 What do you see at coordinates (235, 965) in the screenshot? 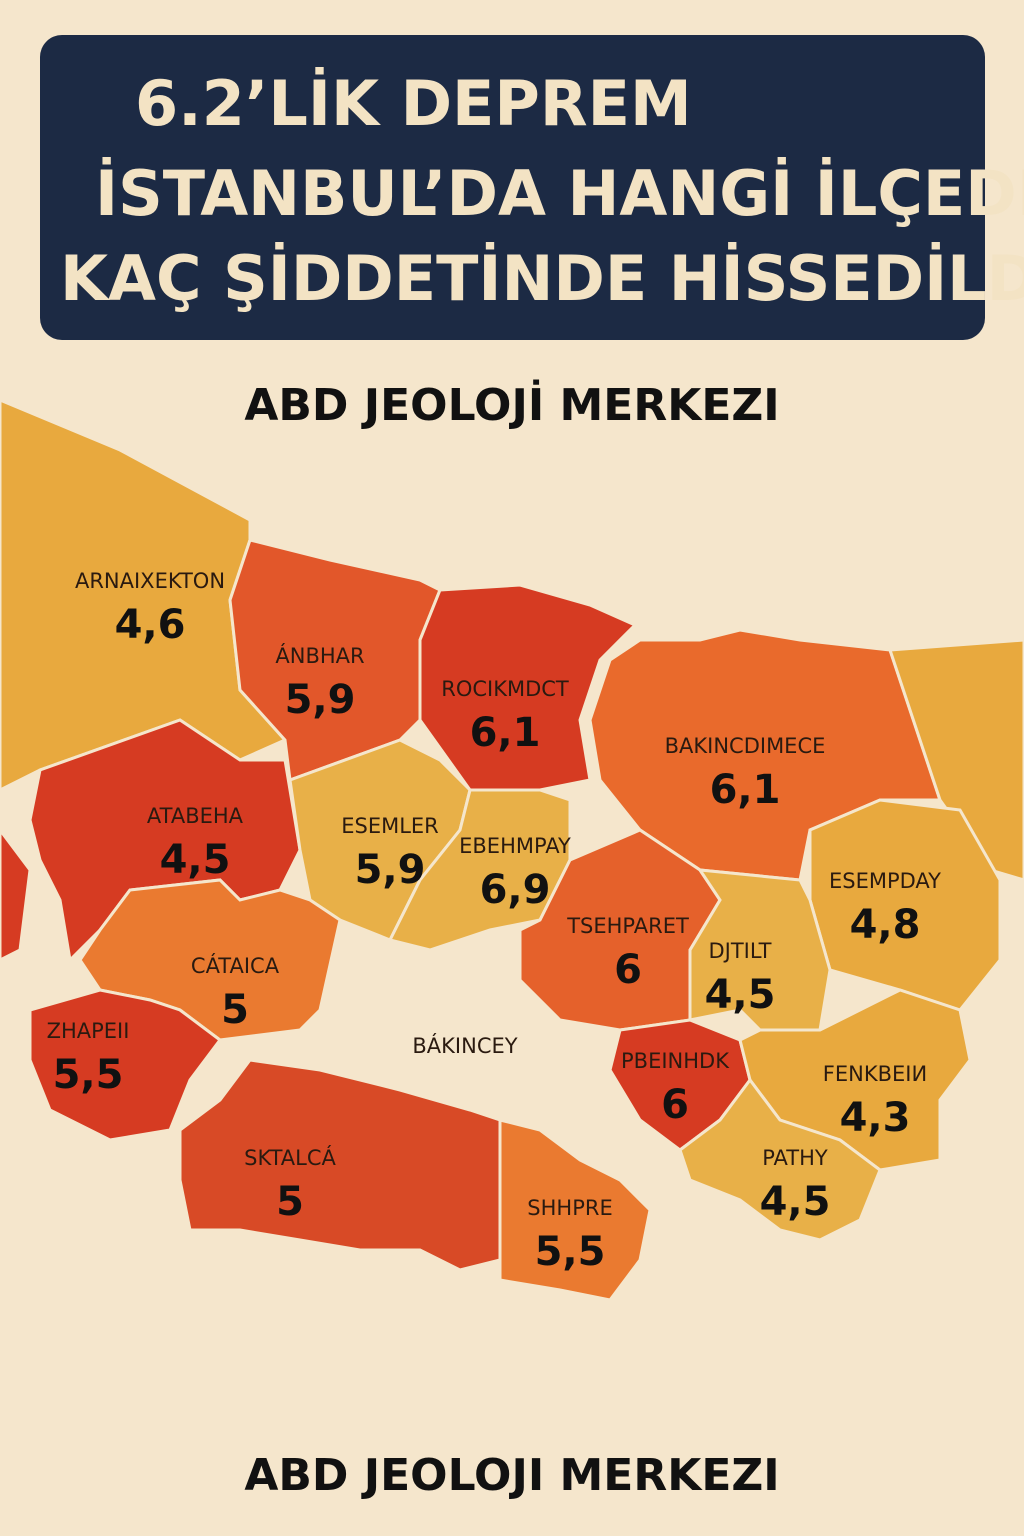
I see `district-name: CÁTAICA` at bounding box center [235, 965].